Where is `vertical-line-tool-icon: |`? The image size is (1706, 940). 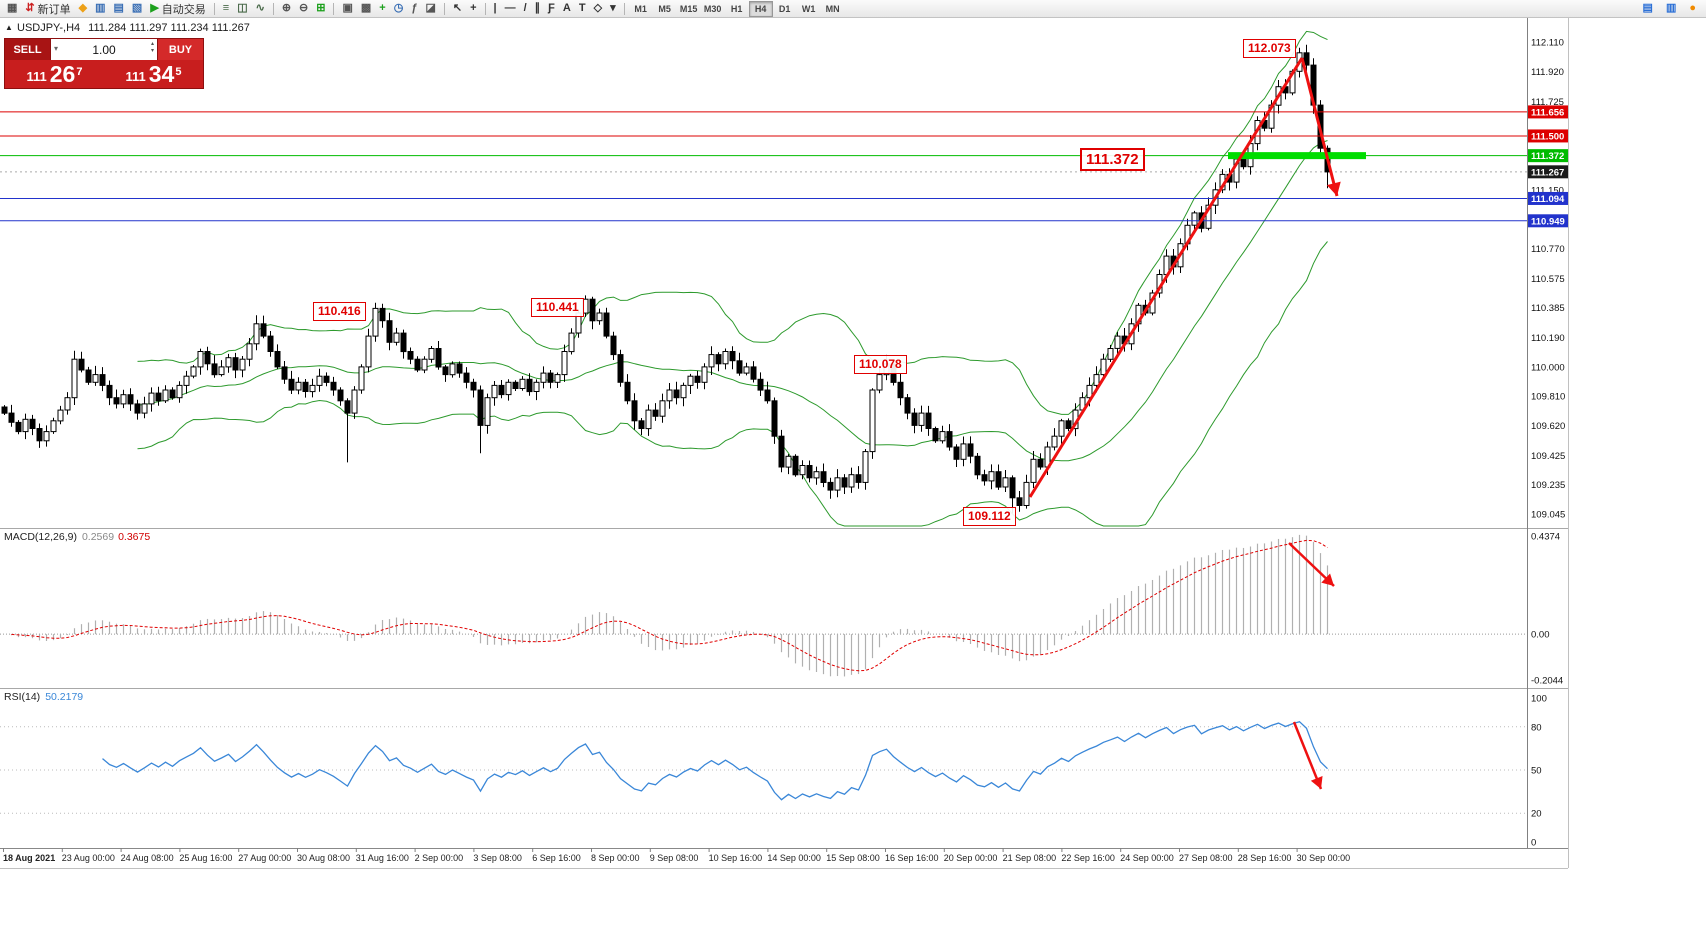
vertical-line-tool-icon: | is located at coordinates (495, 8).